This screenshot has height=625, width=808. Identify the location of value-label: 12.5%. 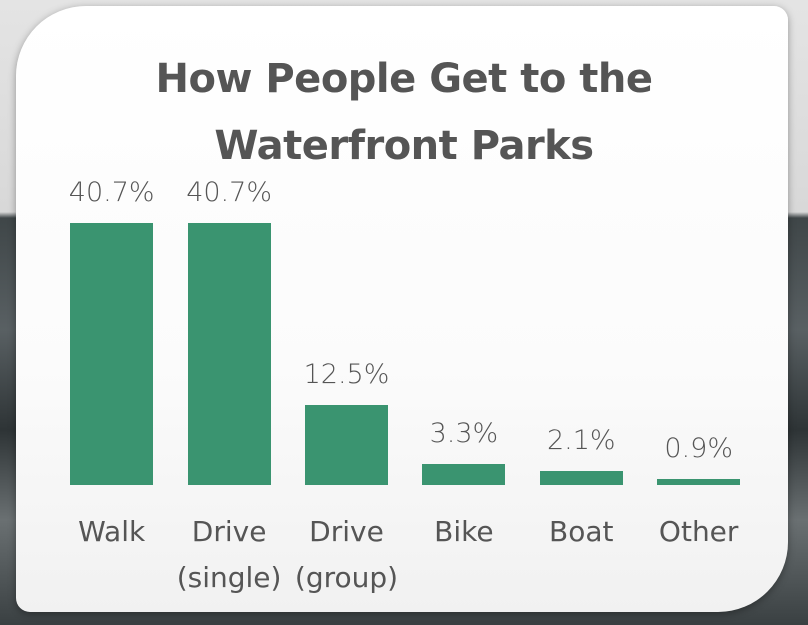
(346, 374).